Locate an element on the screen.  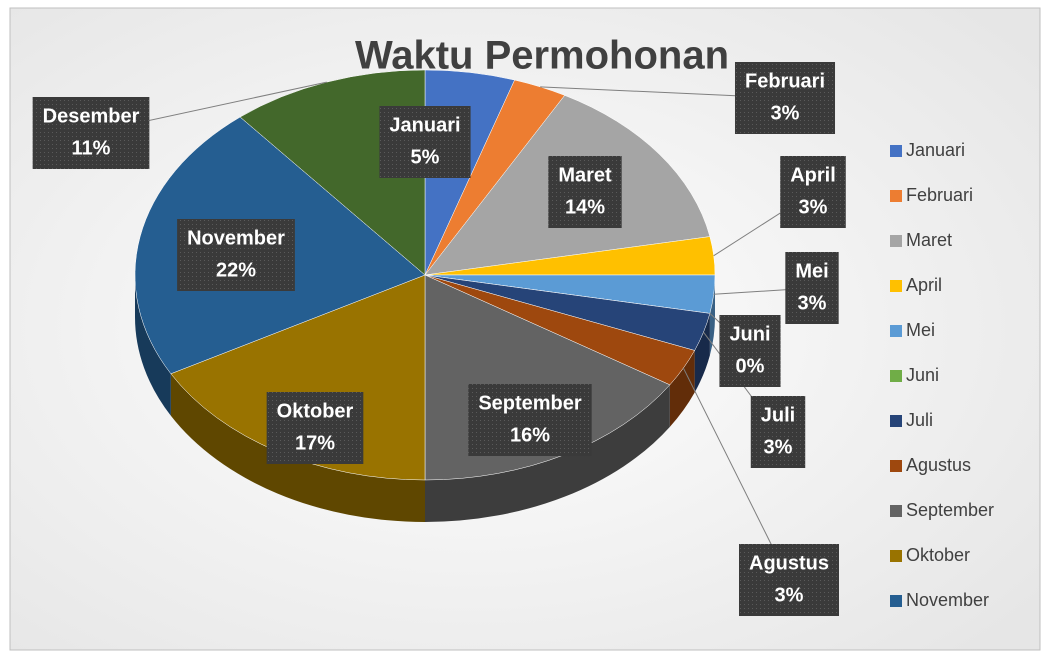
data-label-value: 0% is located at coordinates (750, 366).